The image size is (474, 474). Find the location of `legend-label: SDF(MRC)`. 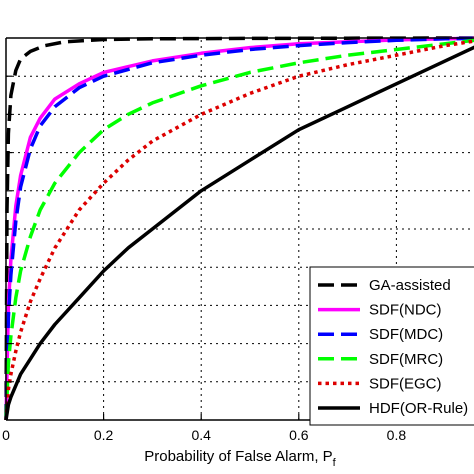

legend-label: SDF(MRC) is located at coordinates (406, 359).